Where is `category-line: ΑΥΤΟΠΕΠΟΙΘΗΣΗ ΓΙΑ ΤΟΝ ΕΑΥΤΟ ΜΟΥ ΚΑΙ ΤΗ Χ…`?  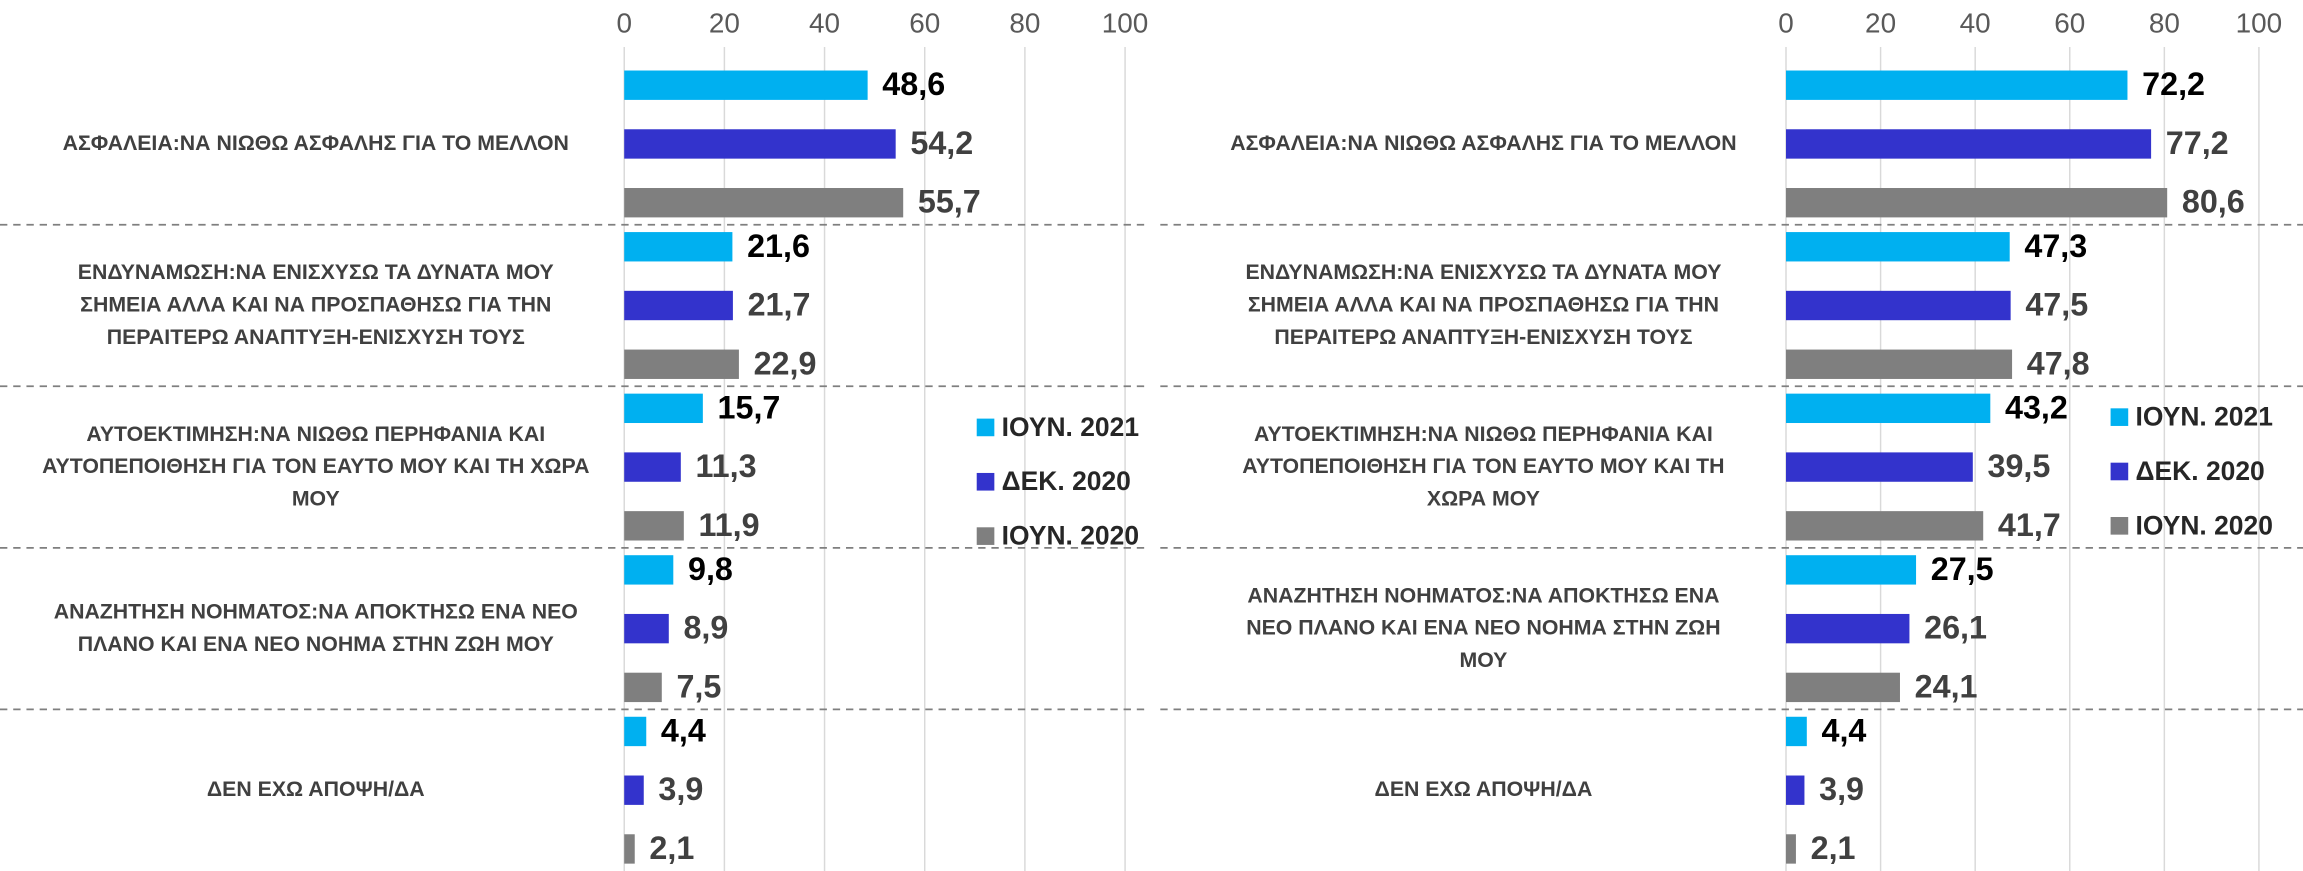 category-line: ΑΥΤΟΠΕΠΟΙΘΗΣΗ ΓΙΑ ΤΟΝ ΕΑΥΤΟ ΜΟΥ ΚΑΙ ΤΗ Χ… is located at coordinates (315, 466).